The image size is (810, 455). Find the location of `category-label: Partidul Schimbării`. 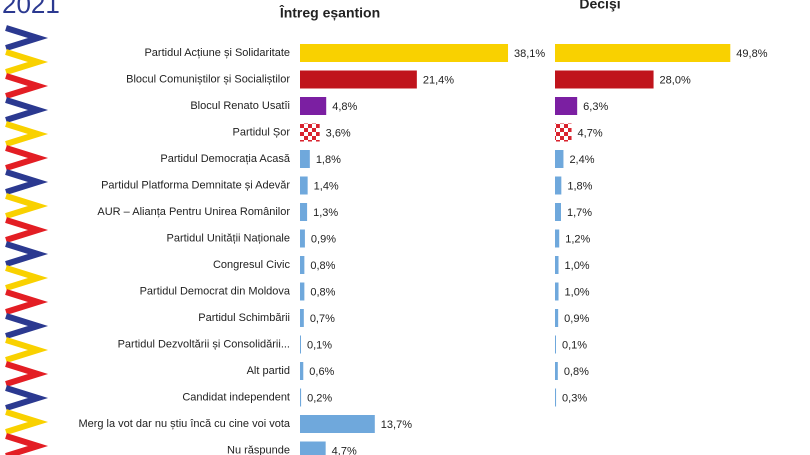

category-label: Partidul Schimbării is located at coordinates (244, 318).